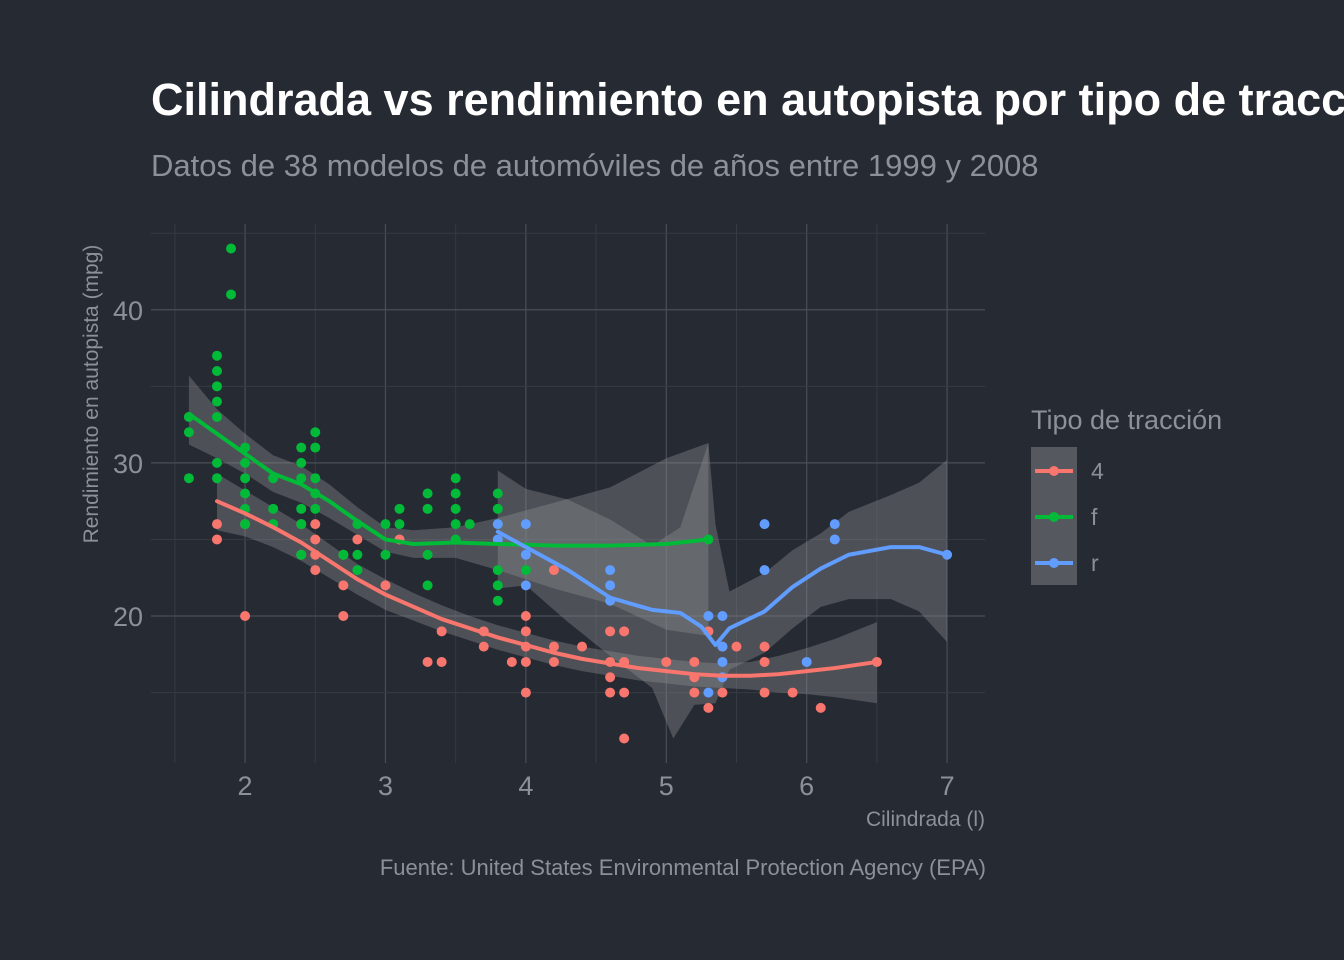  I want to click on smooth-line-r, so click(722, 588).